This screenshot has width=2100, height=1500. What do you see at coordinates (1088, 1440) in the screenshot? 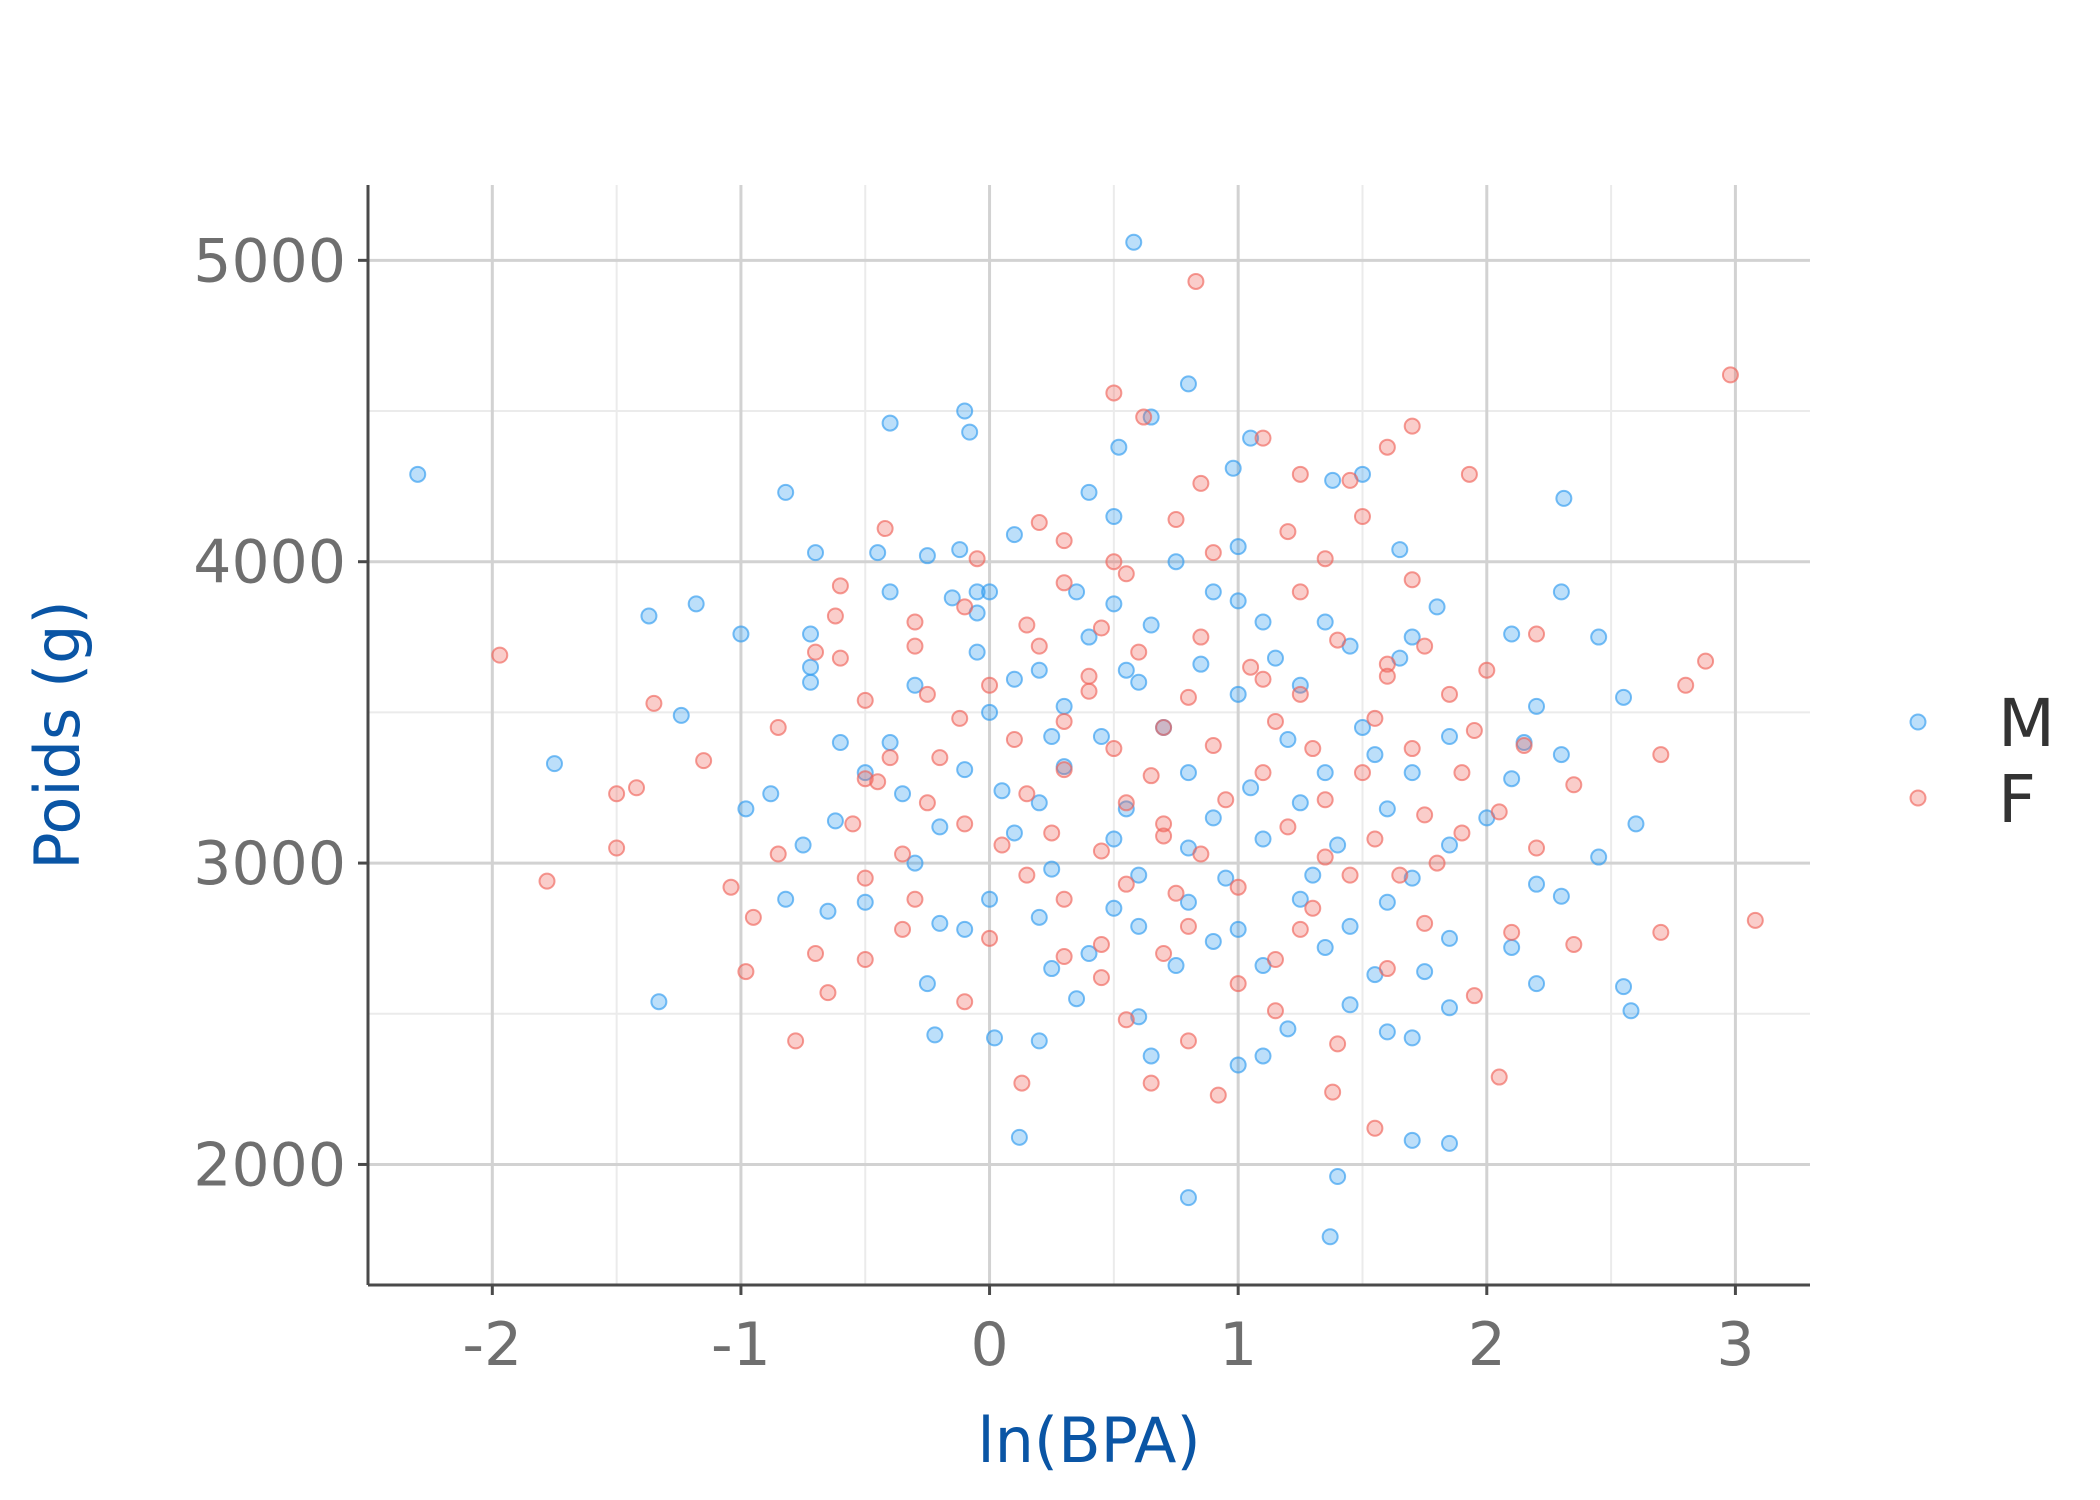
I see `x-axis-title: ln(BPA)` at bounding box center [1088, 1440].